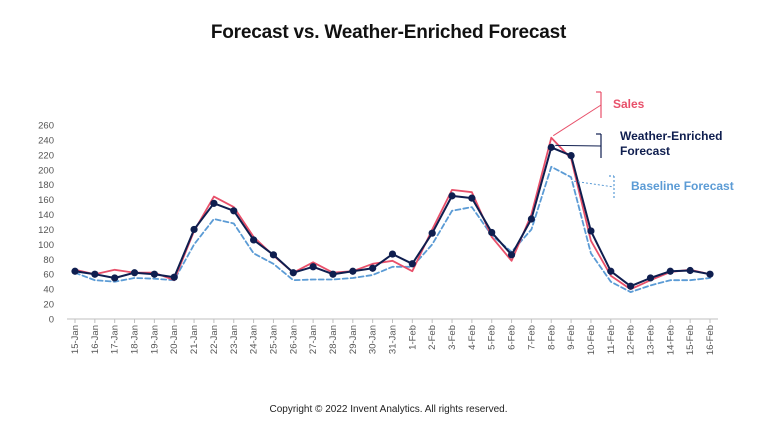 This screenshot has height=437, width=777. What do you see at coordinates (75, 339) in the screenshot?
I see `x-tick-label: 15-Jan` at bounding box center [75, 339].